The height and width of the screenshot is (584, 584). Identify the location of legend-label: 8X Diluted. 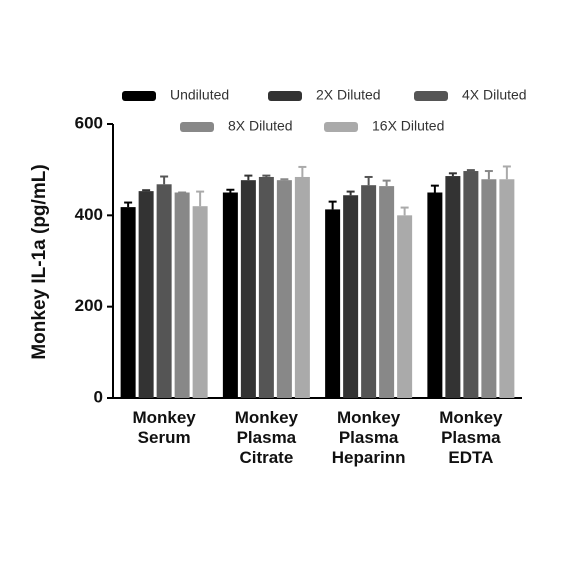
(260, 126).